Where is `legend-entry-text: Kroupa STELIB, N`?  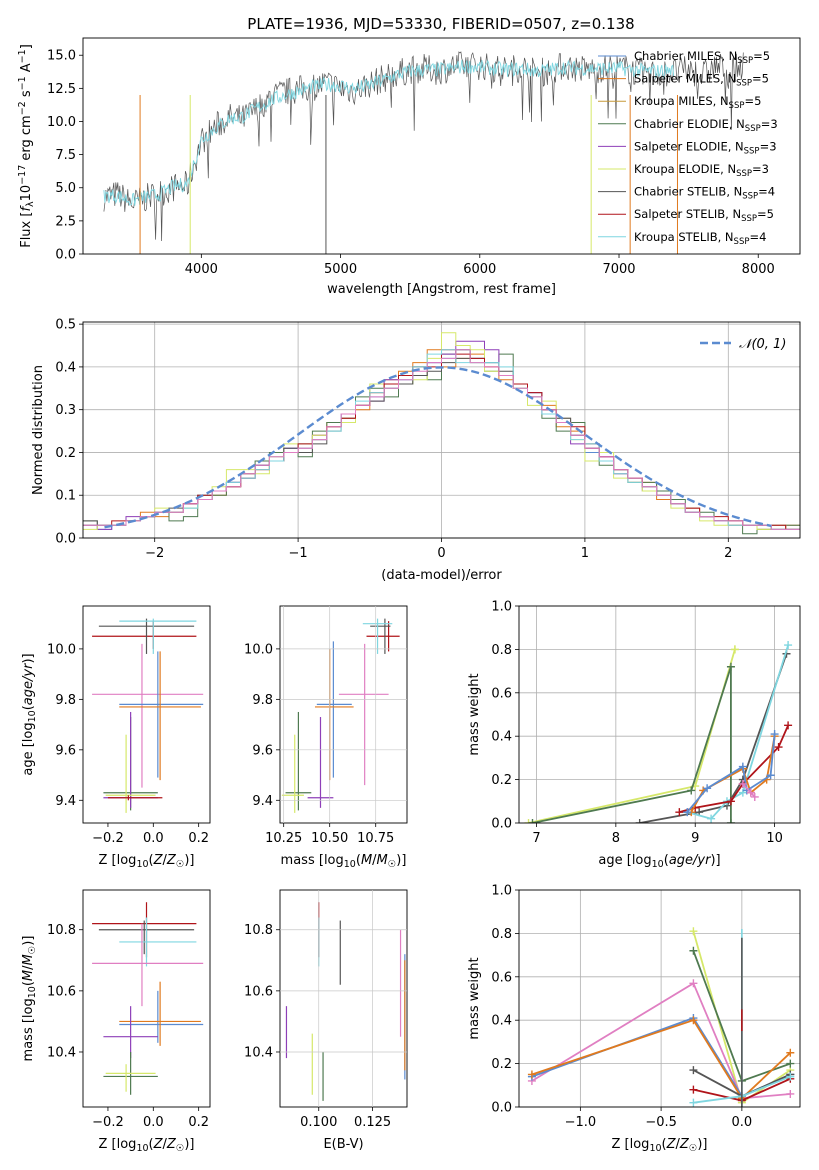 legend-entry-text: Kroupa STELIB, N is located at coordinates (684, 237).